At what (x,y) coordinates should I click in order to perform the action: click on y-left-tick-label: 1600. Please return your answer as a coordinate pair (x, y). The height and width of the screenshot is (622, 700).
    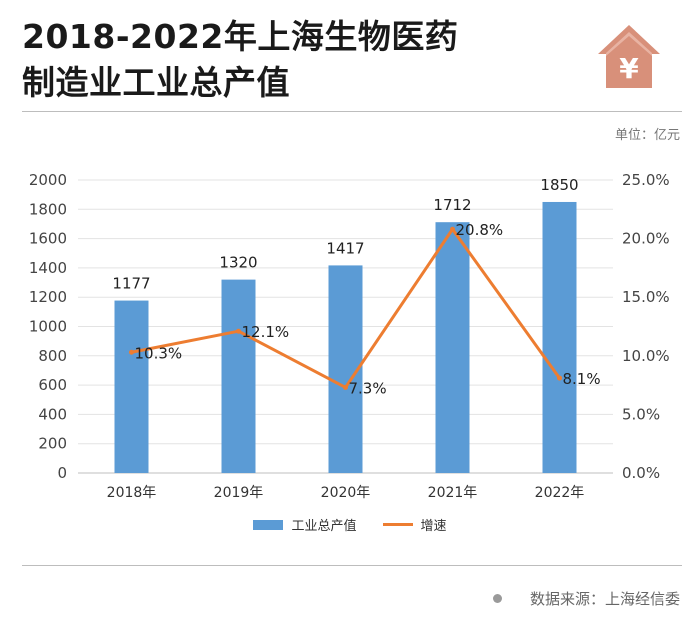
    Looking at the image, I should click on (48, 239).